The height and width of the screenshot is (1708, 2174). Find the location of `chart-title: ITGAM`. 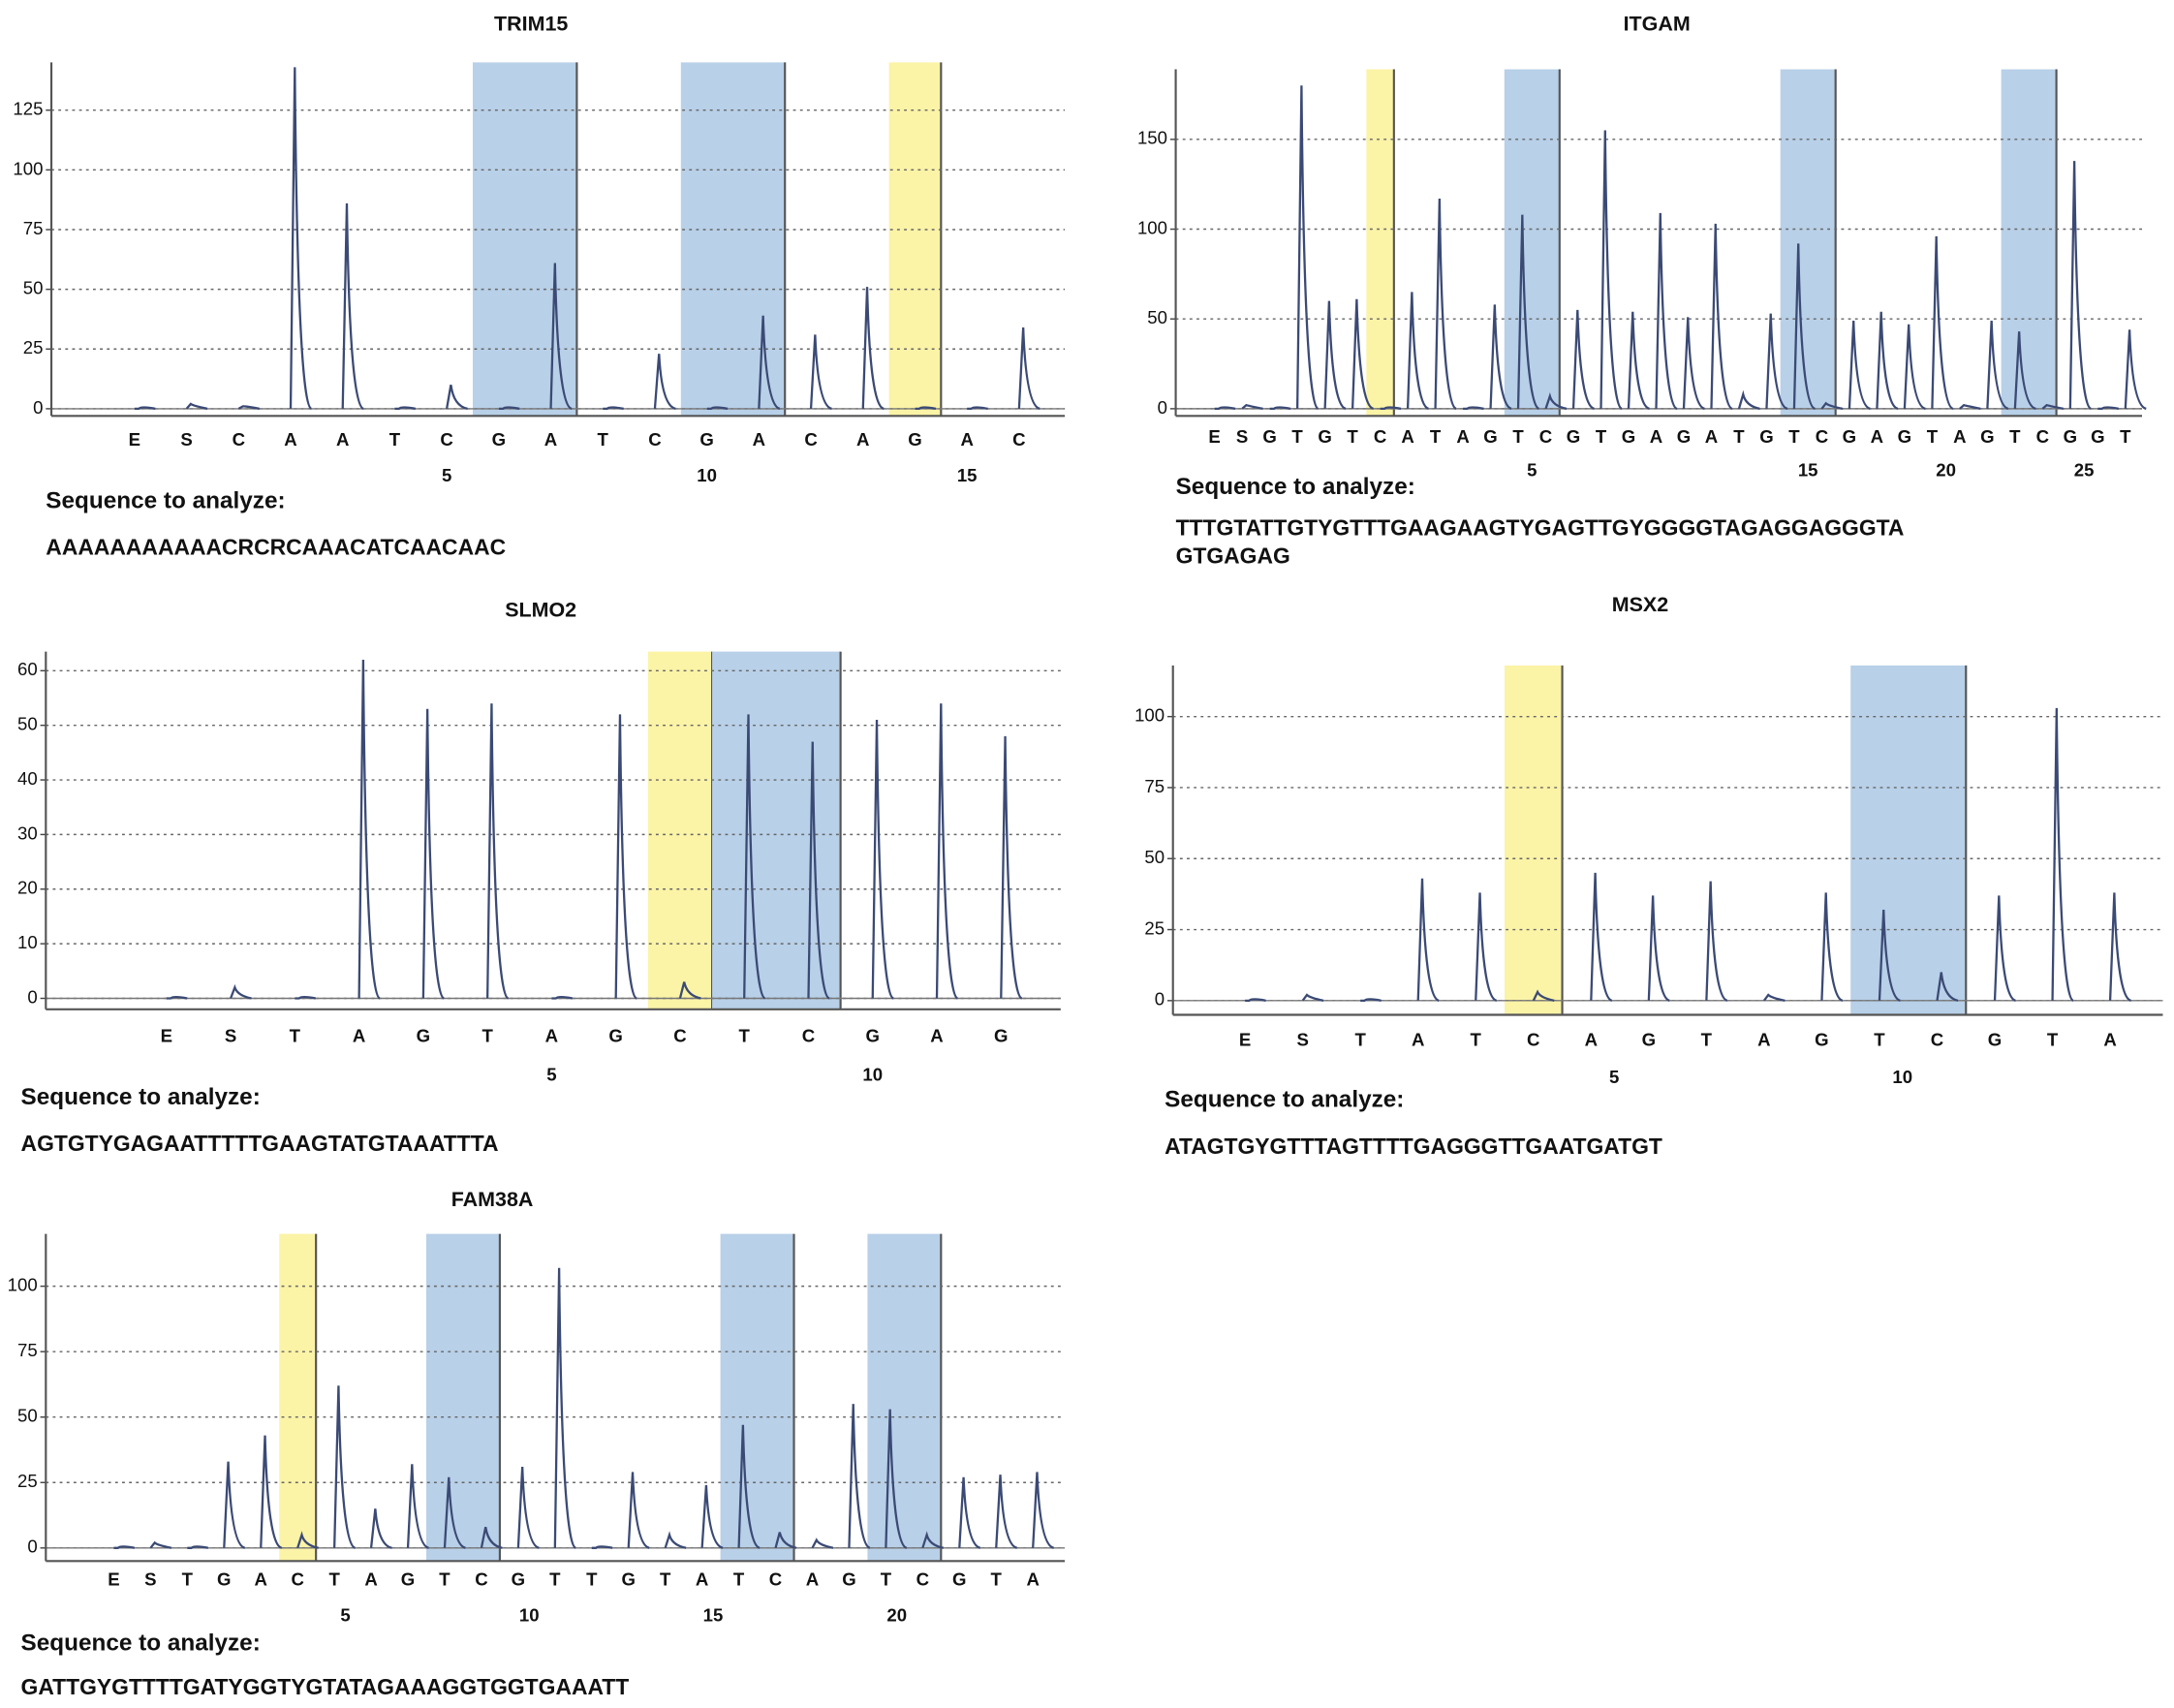

chart-title: ITGAM is located at coordinates (1657, 23).